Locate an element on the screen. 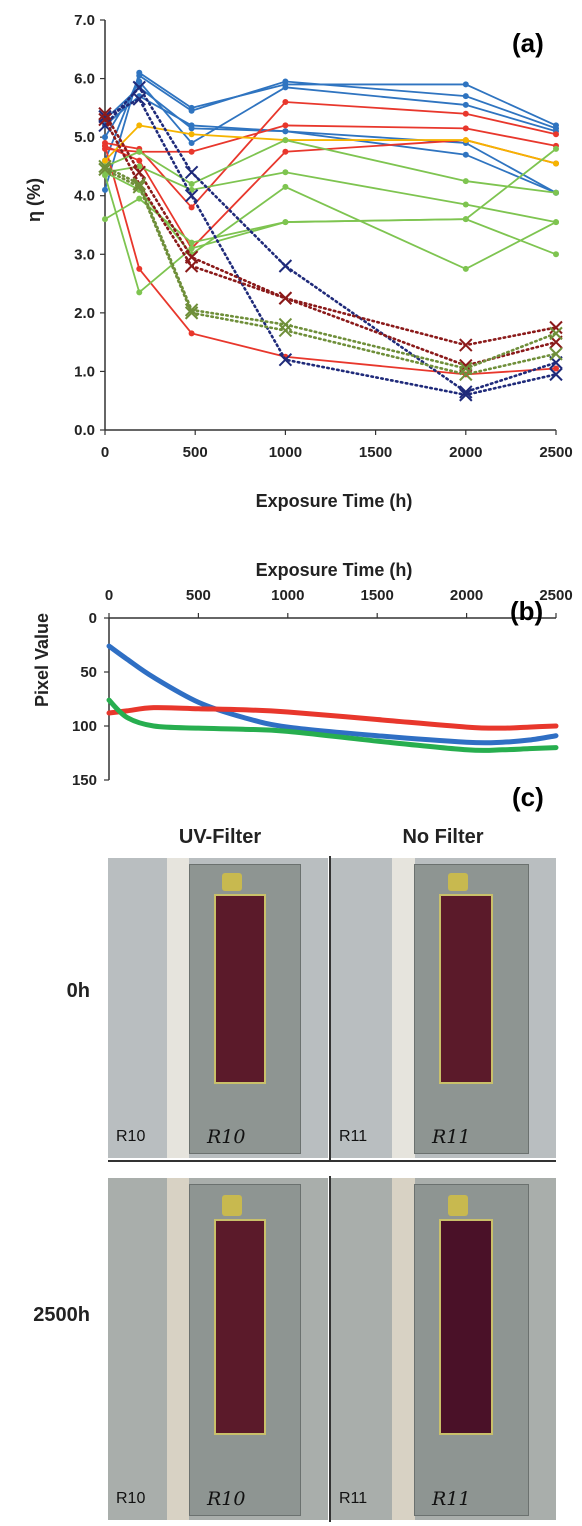  chart-a-y-tick-label: 6.0 is located at coordinates (84, 79).